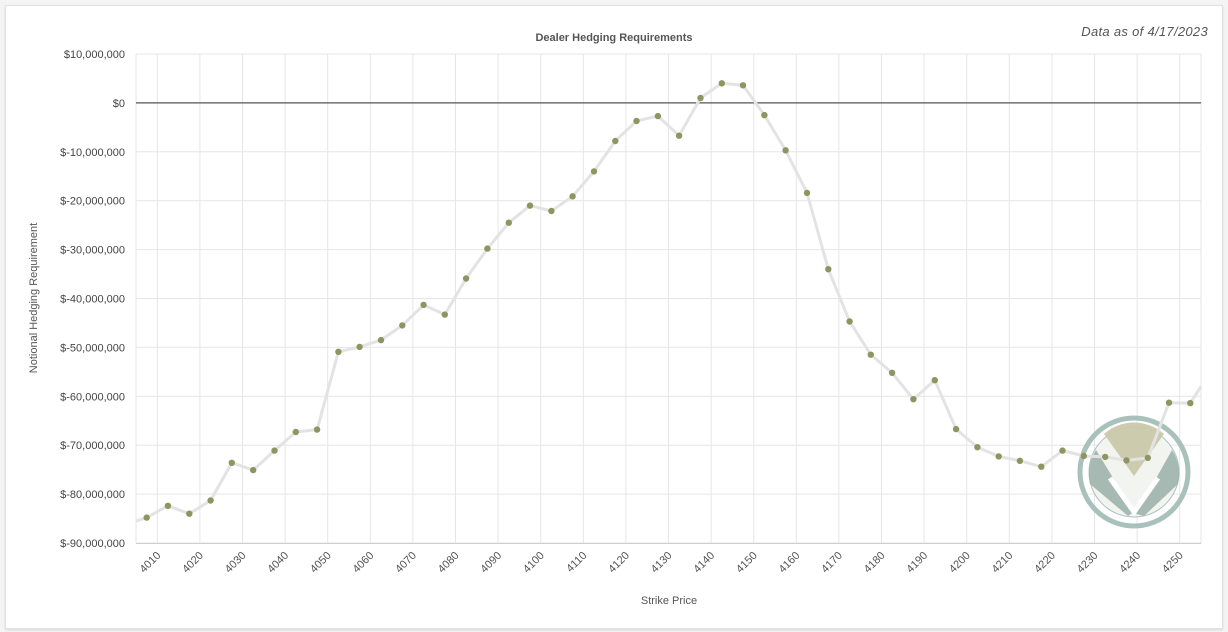  Describe the element at coordinates (321, 563) in the screenshot. I see `x-tick-label: 4050` at that location.